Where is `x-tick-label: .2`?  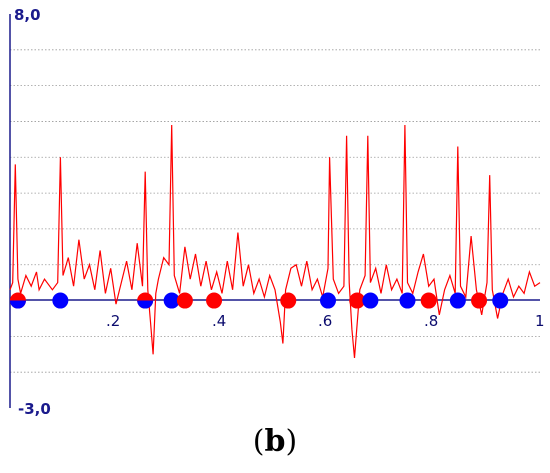 x-tick-label: .2 is located at coordinates (113, 321).